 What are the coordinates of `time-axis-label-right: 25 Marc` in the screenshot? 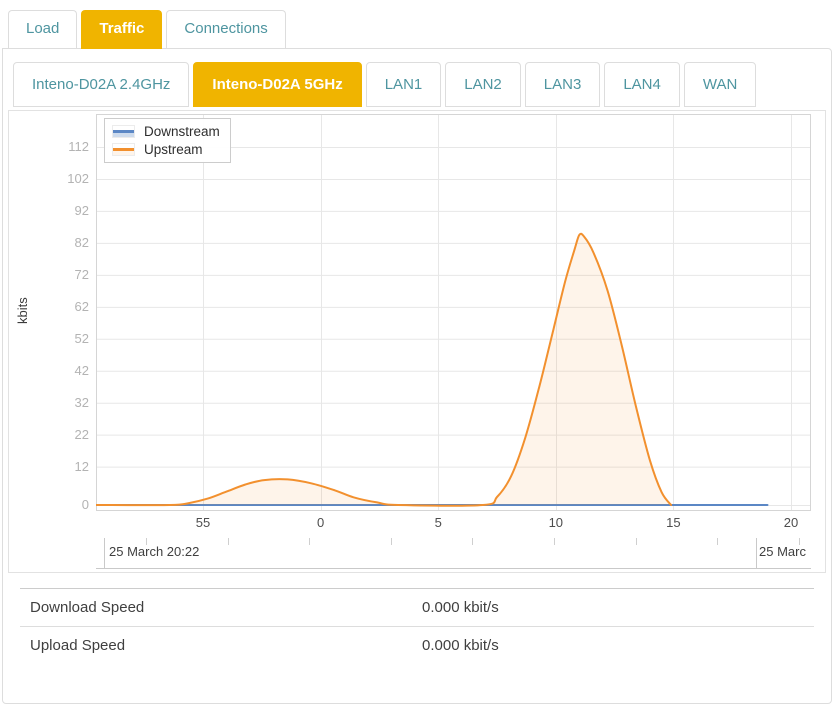 It's located at (782, 551).